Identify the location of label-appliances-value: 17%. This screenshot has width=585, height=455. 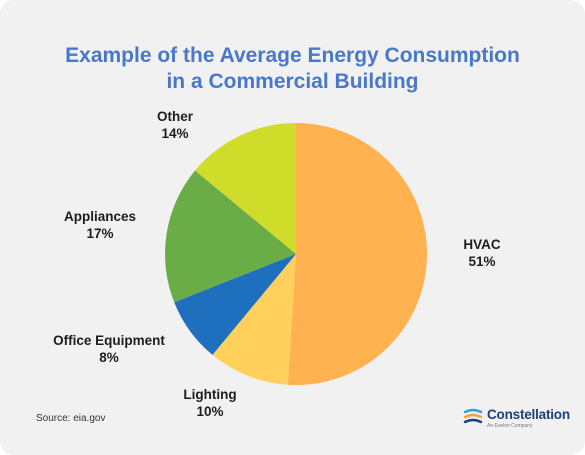
(100, 233).